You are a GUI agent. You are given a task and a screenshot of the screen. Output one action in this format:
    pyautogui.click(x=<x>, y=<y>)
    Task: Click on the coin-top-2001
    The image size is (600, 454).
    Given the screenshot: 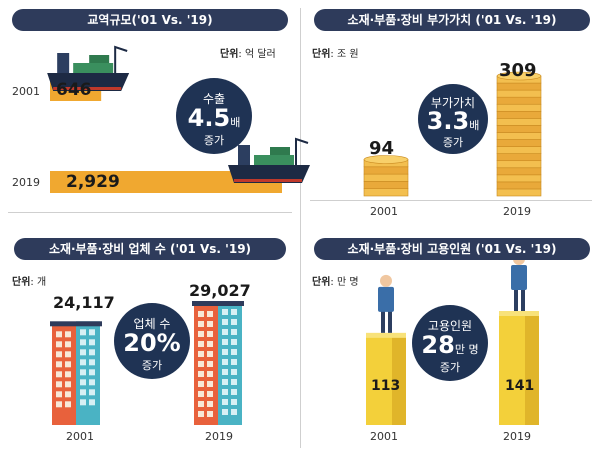 What is the action you would take?
    pyautogui.click(x=386, y=159)
    